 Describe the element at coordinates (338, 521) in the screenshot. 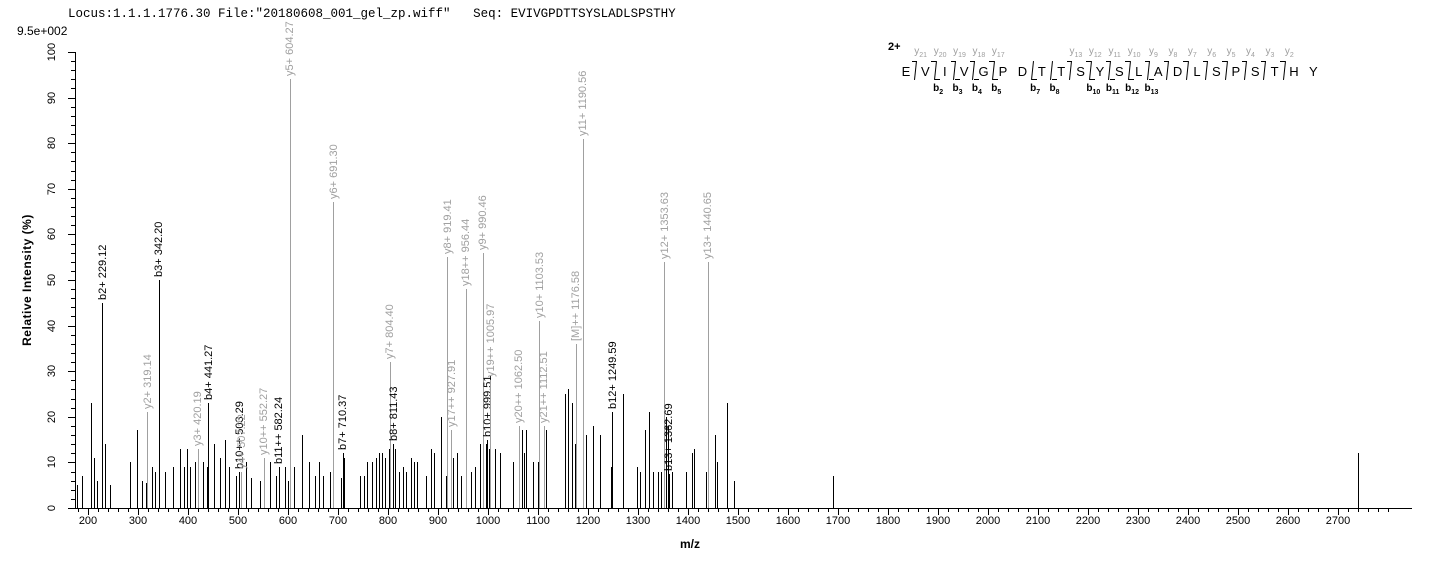

I see `x-tick-label: 700` at that location.